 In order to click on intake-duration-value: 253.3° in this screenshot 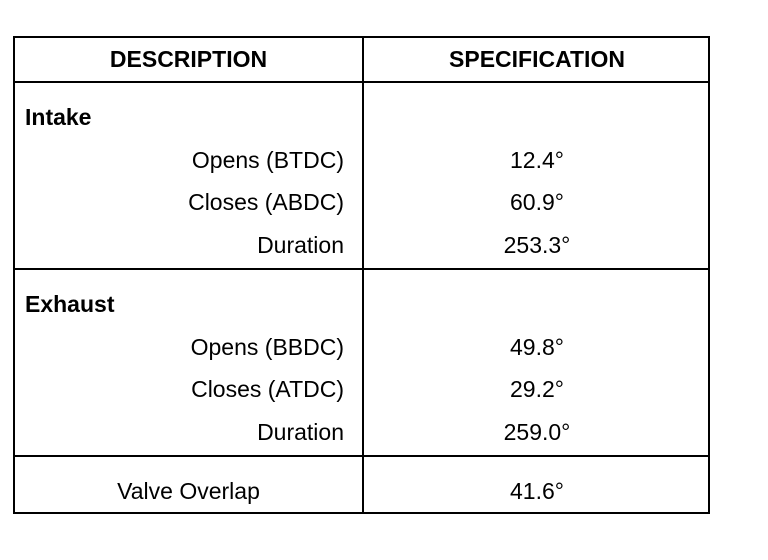, I will do `click(537, 245)`.